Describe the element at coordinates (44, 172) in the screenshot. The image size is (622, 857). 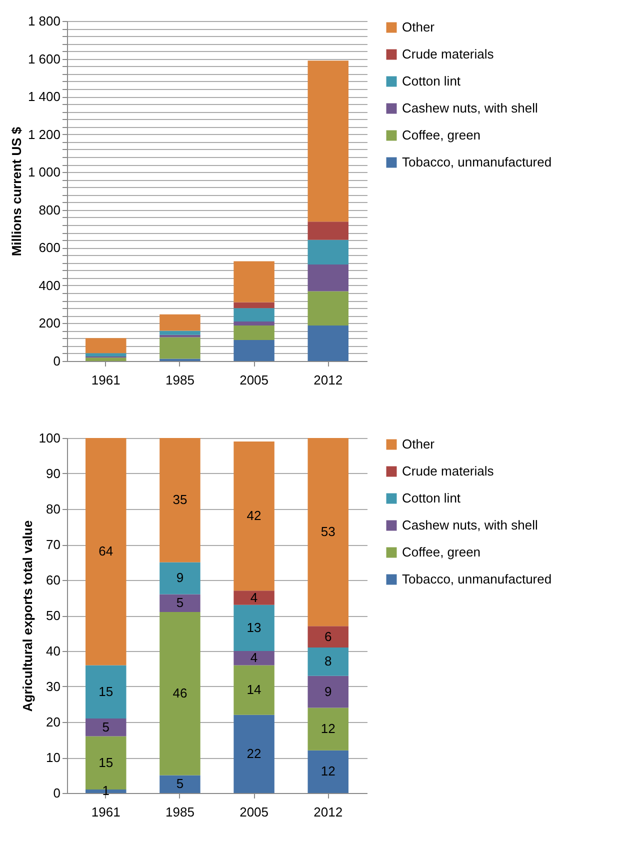
I see `y-tick-label: 1 000` at that location.